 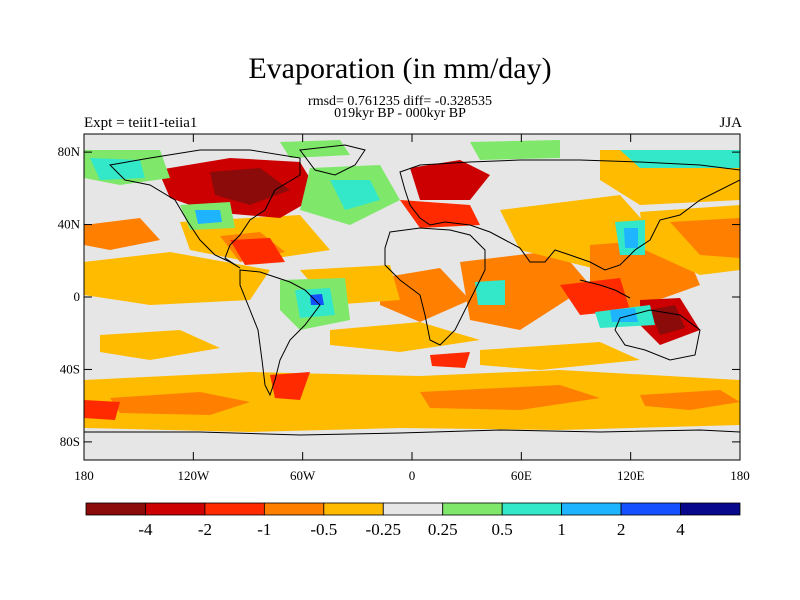 I want to click on colorbar-label: -1, so click(x=264, y=529).